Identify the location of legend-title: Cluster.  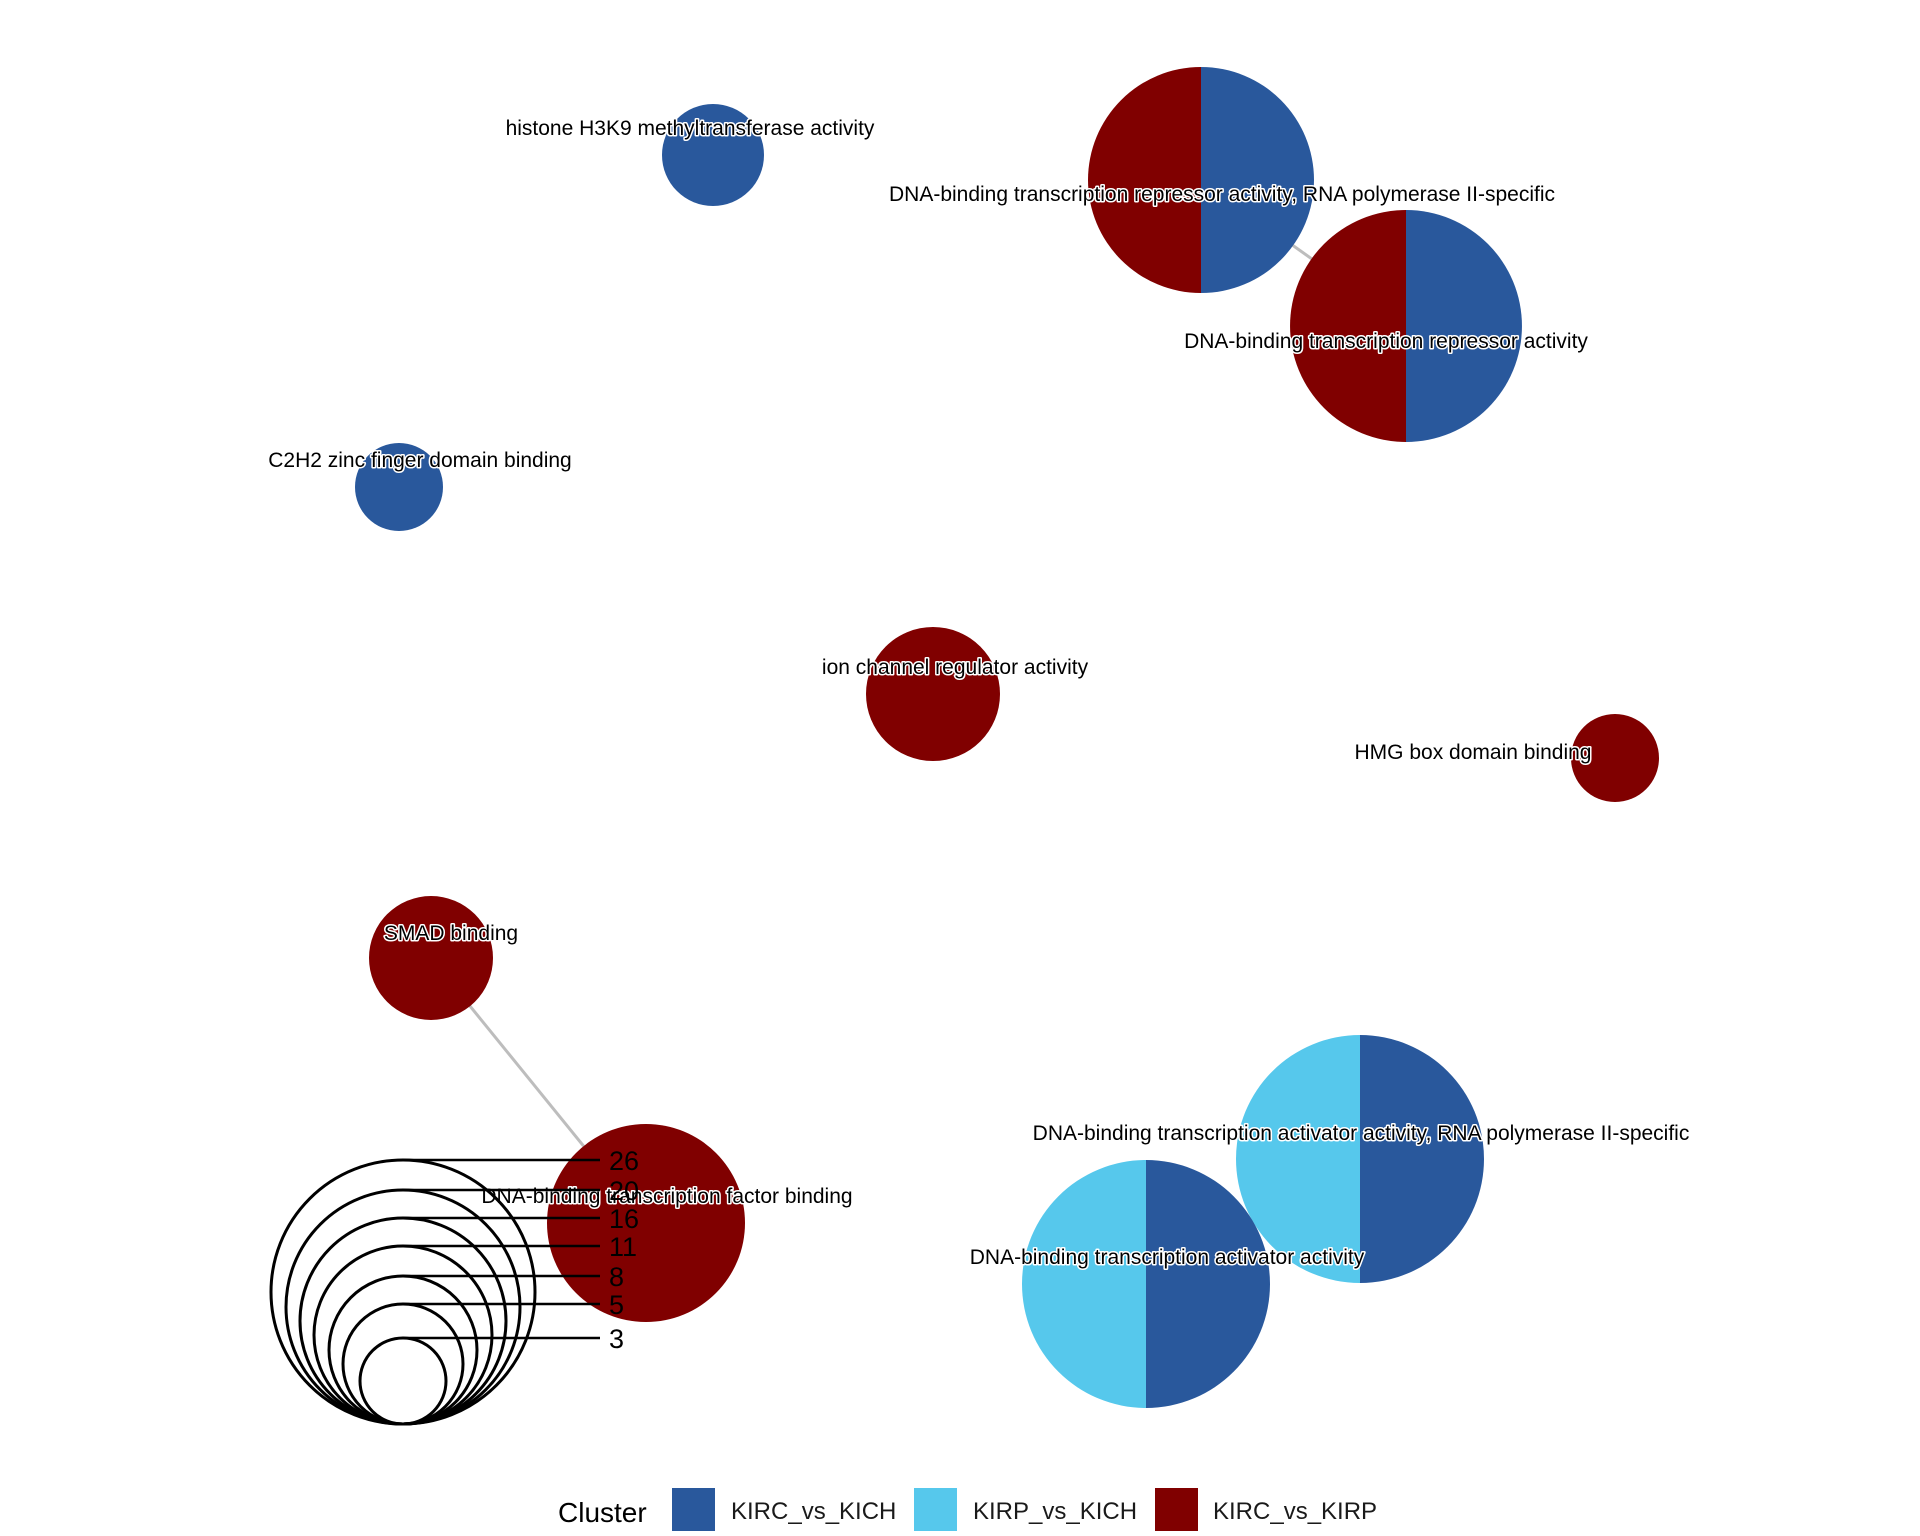
(602, 1512).